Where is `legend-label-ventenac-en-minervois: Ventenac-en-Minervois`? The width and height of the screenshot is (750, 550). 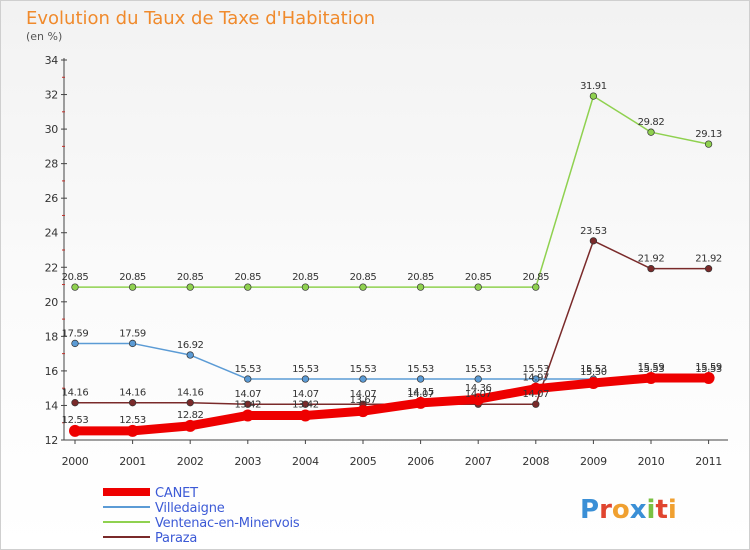 legend-label-ventenac-en-minervois: Ventenac-en-Minervois is located at coordinates (227, 523).